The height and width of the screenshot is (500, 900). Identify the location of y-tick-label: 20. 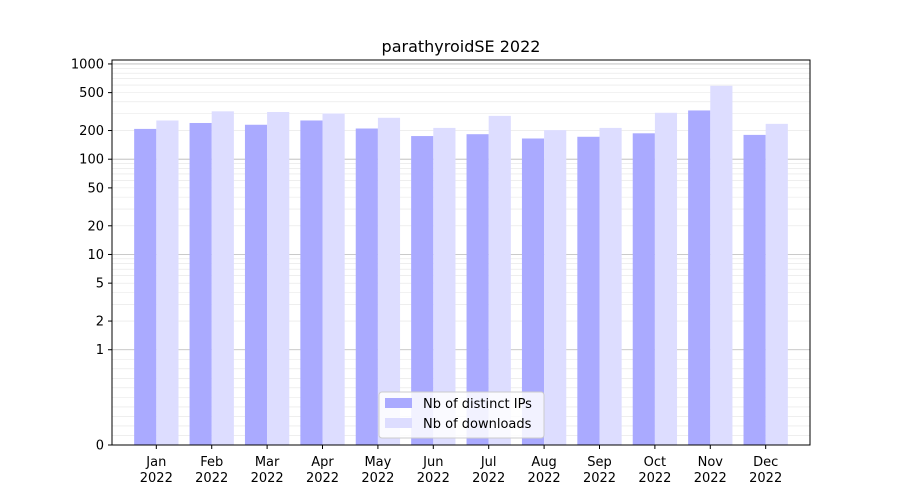
(95, 226).